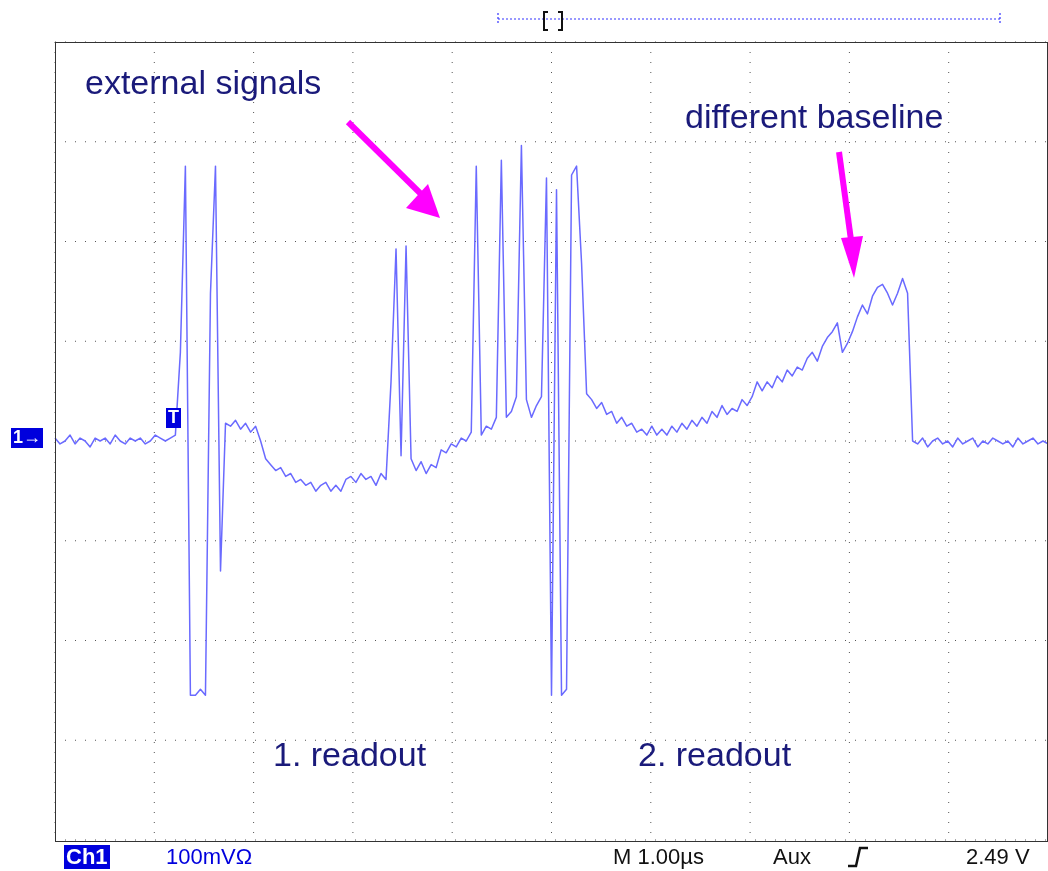  What do you see at coordinates (173, 417) in the screenshot?
I see `annotation: T` at bounding box center [173, 417].